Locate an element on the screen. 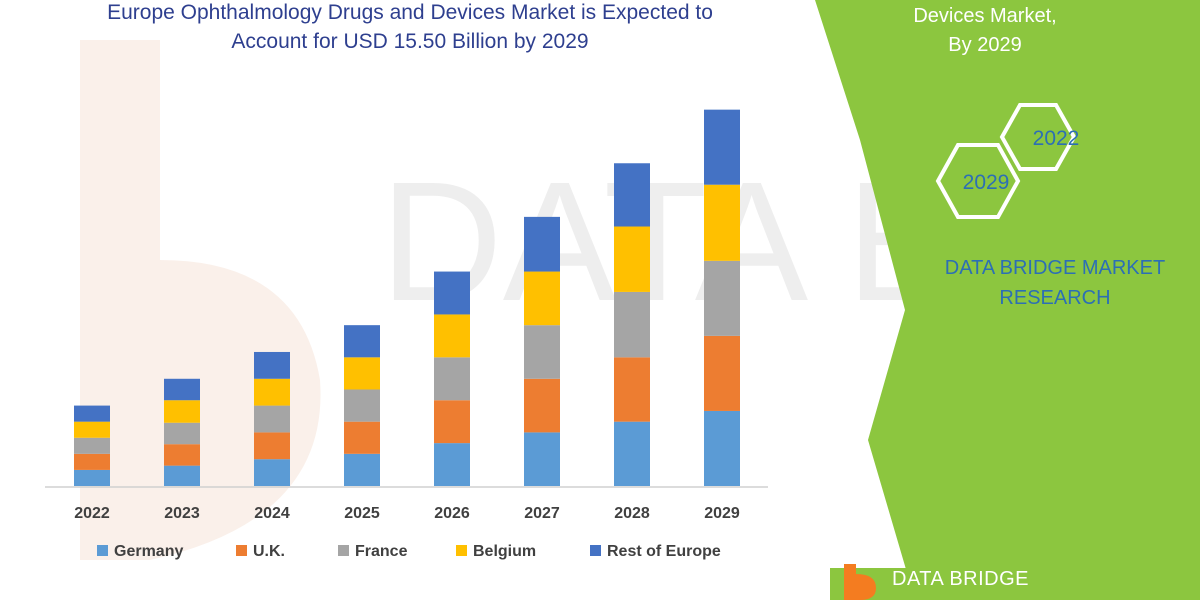  bar-segment-2025-germany is located at coordinates (362, 469).